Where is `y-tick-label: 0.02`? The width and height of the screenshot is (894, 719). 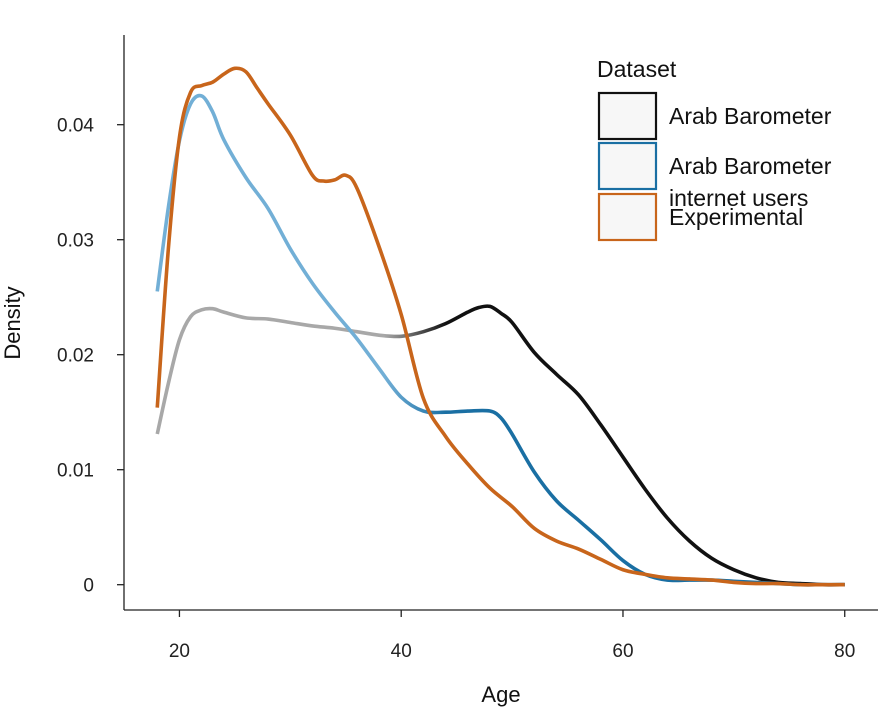 y-tick-label: 0.02 is located at coordinates (75, 356).